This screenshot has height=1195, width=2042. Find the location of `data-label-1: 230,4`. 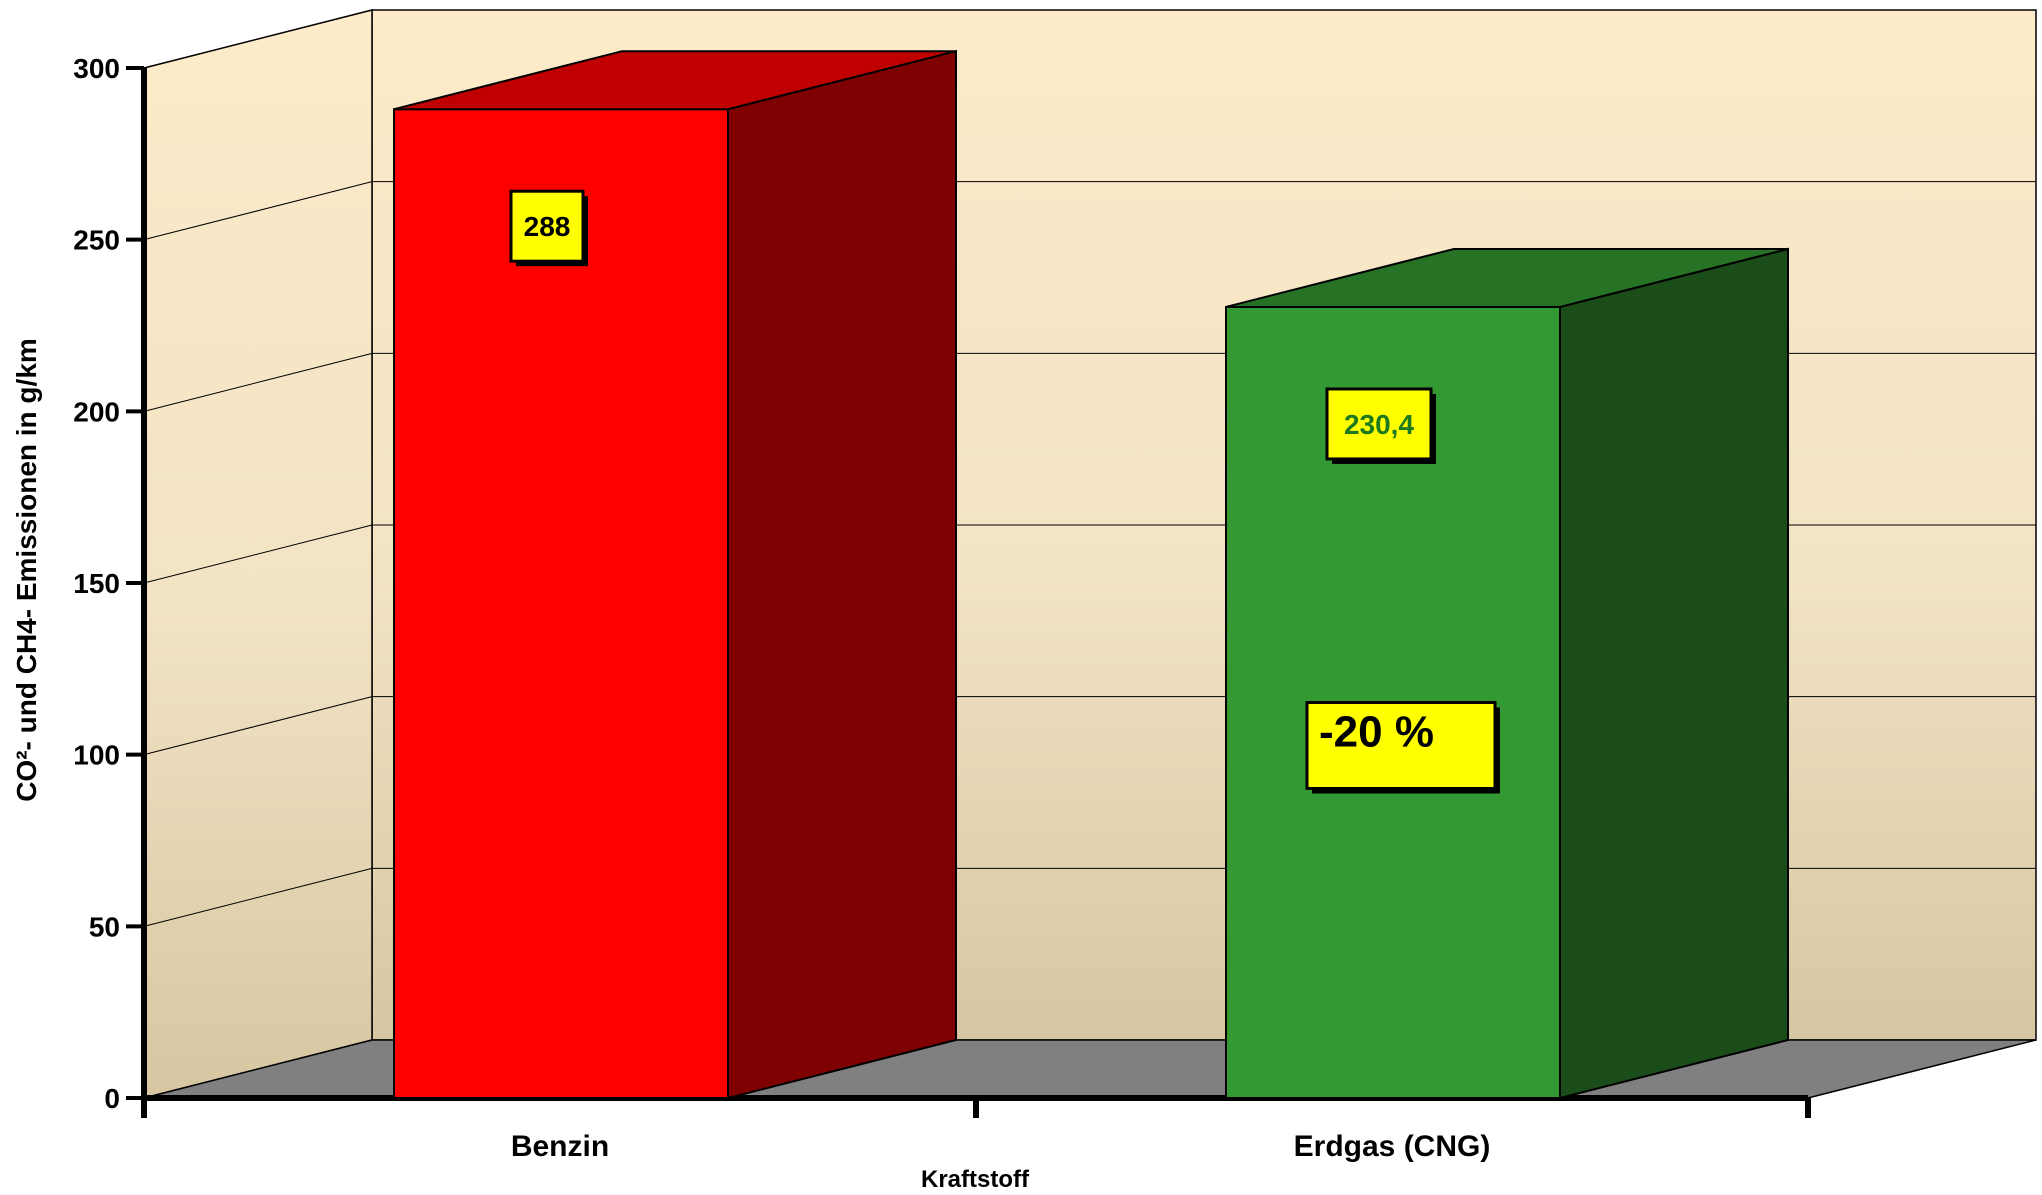

data-label-1: 230,4 is located at coordinates (1379, 424).